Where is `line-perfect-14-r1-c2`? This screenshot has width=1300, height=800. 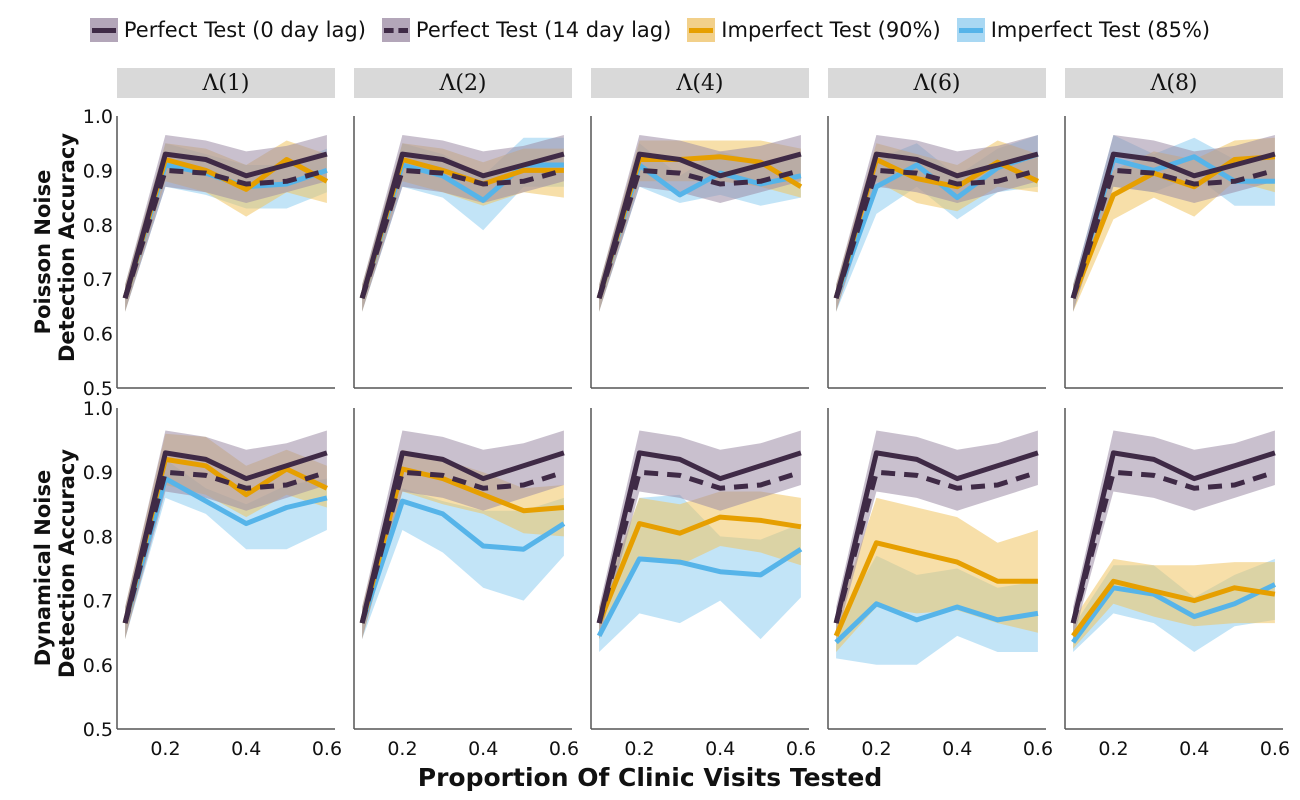
line-perfect-14-r1-c2 is located at coordinates (462, 233).